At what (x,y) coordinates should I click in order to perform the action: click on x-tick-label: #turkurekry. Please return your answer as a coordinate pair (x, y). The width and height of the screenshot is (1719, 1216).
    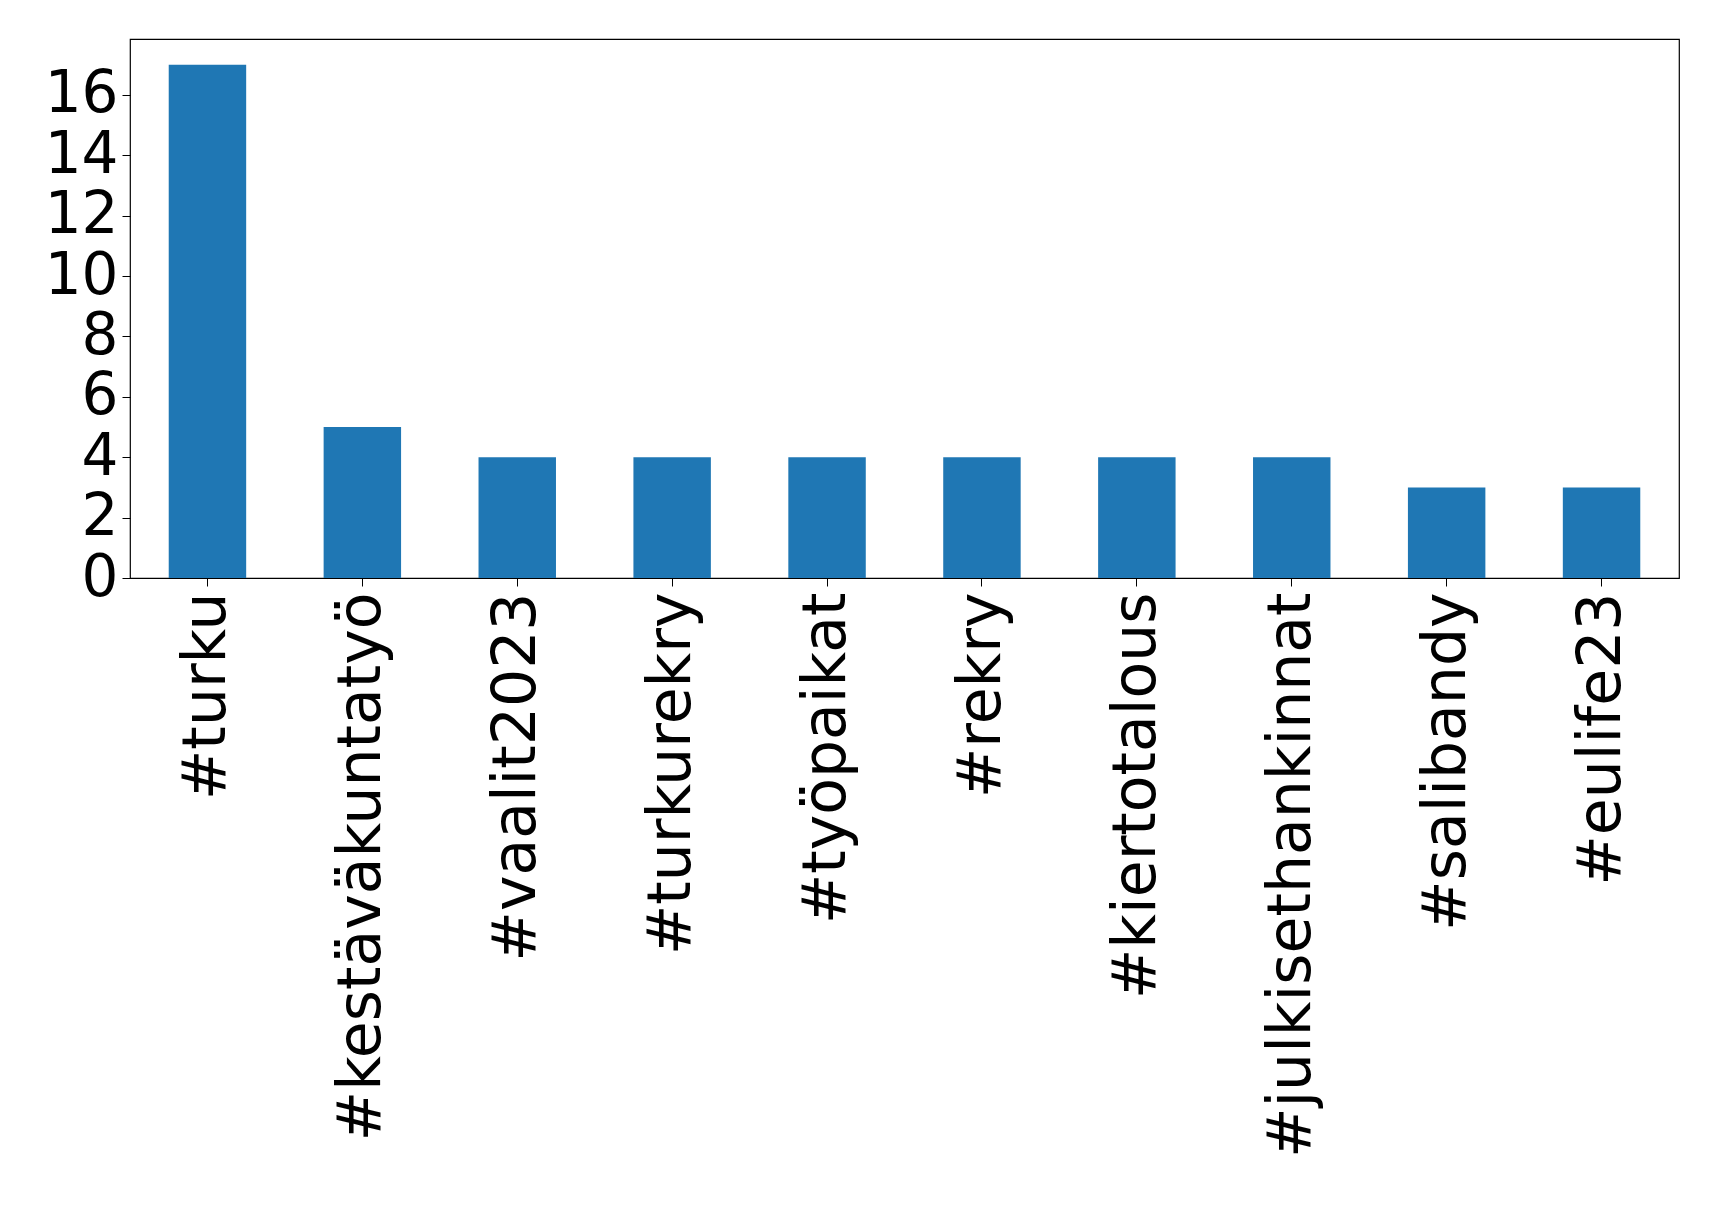
    Looking at the image, I should click on (669, 774).